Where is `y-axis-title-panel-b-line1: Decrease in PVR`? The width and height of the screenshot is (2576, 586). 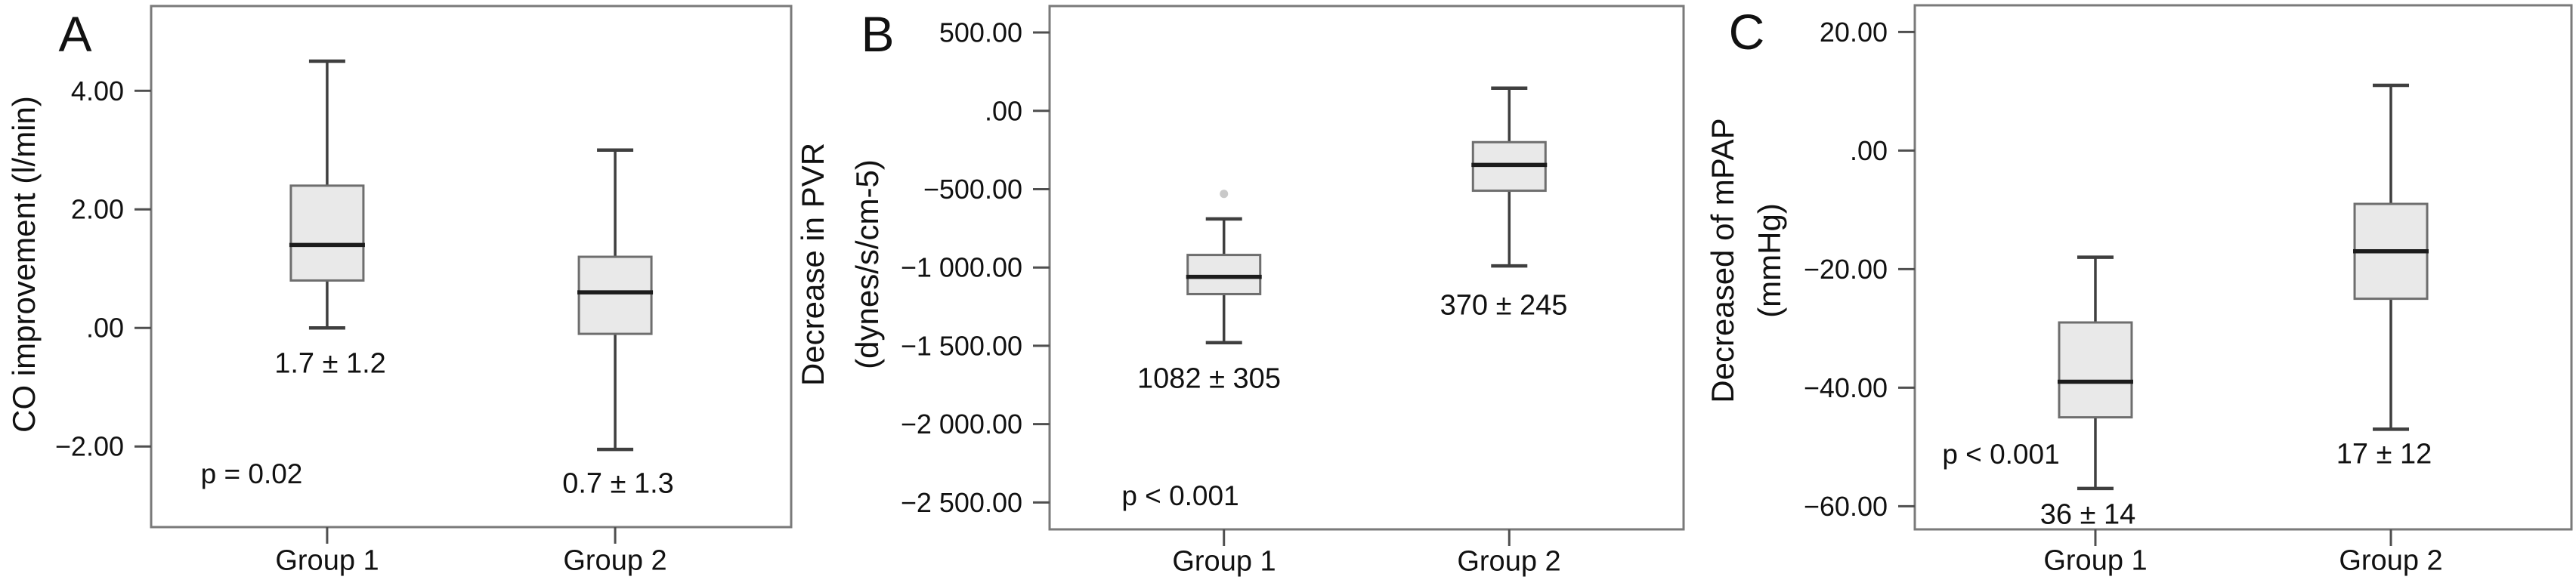
y-axis-title-panel-b-line1: Decrease in PVR is located at coordinates (812, 264).